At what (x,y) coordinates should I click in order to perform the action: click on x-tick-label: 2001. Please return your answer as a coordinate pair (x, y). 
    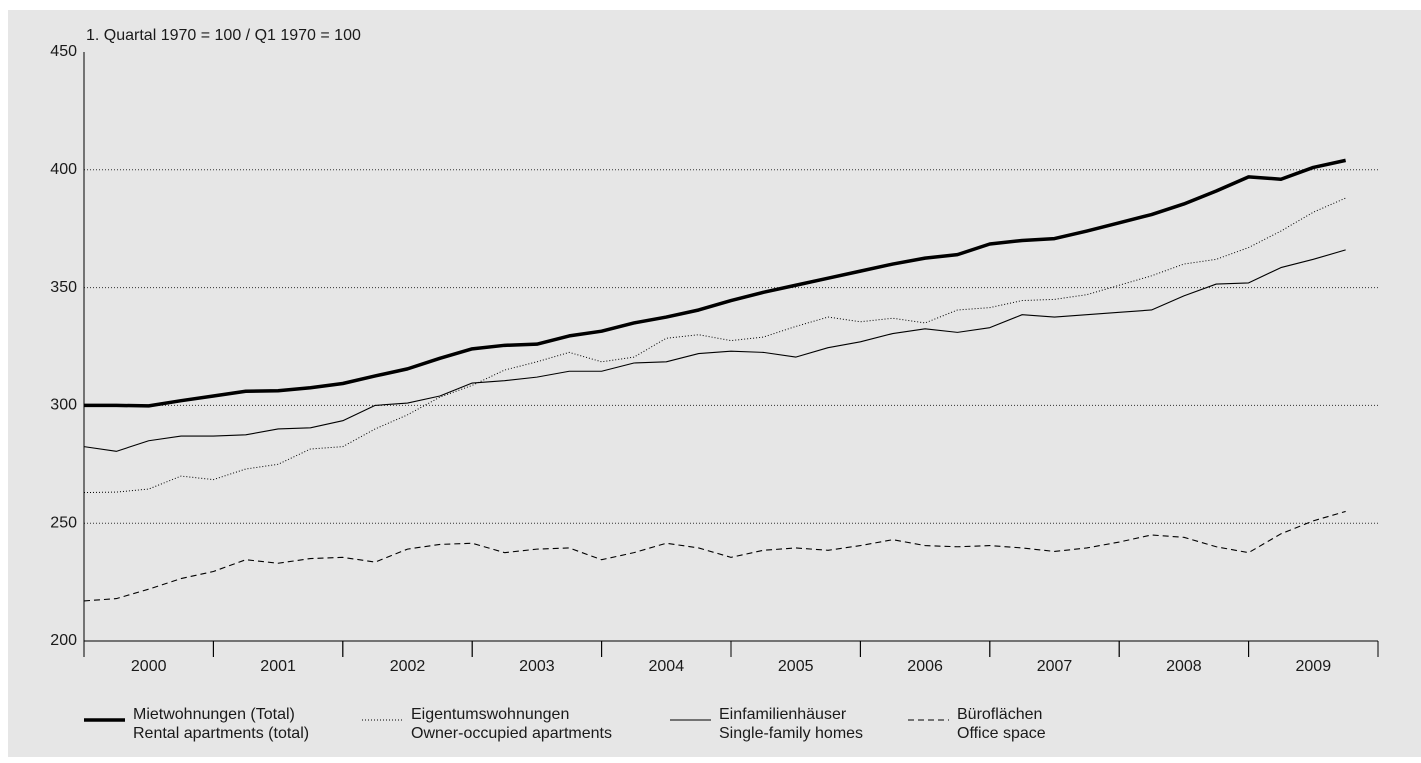
    Looking at the image, I should click on (278, 666).